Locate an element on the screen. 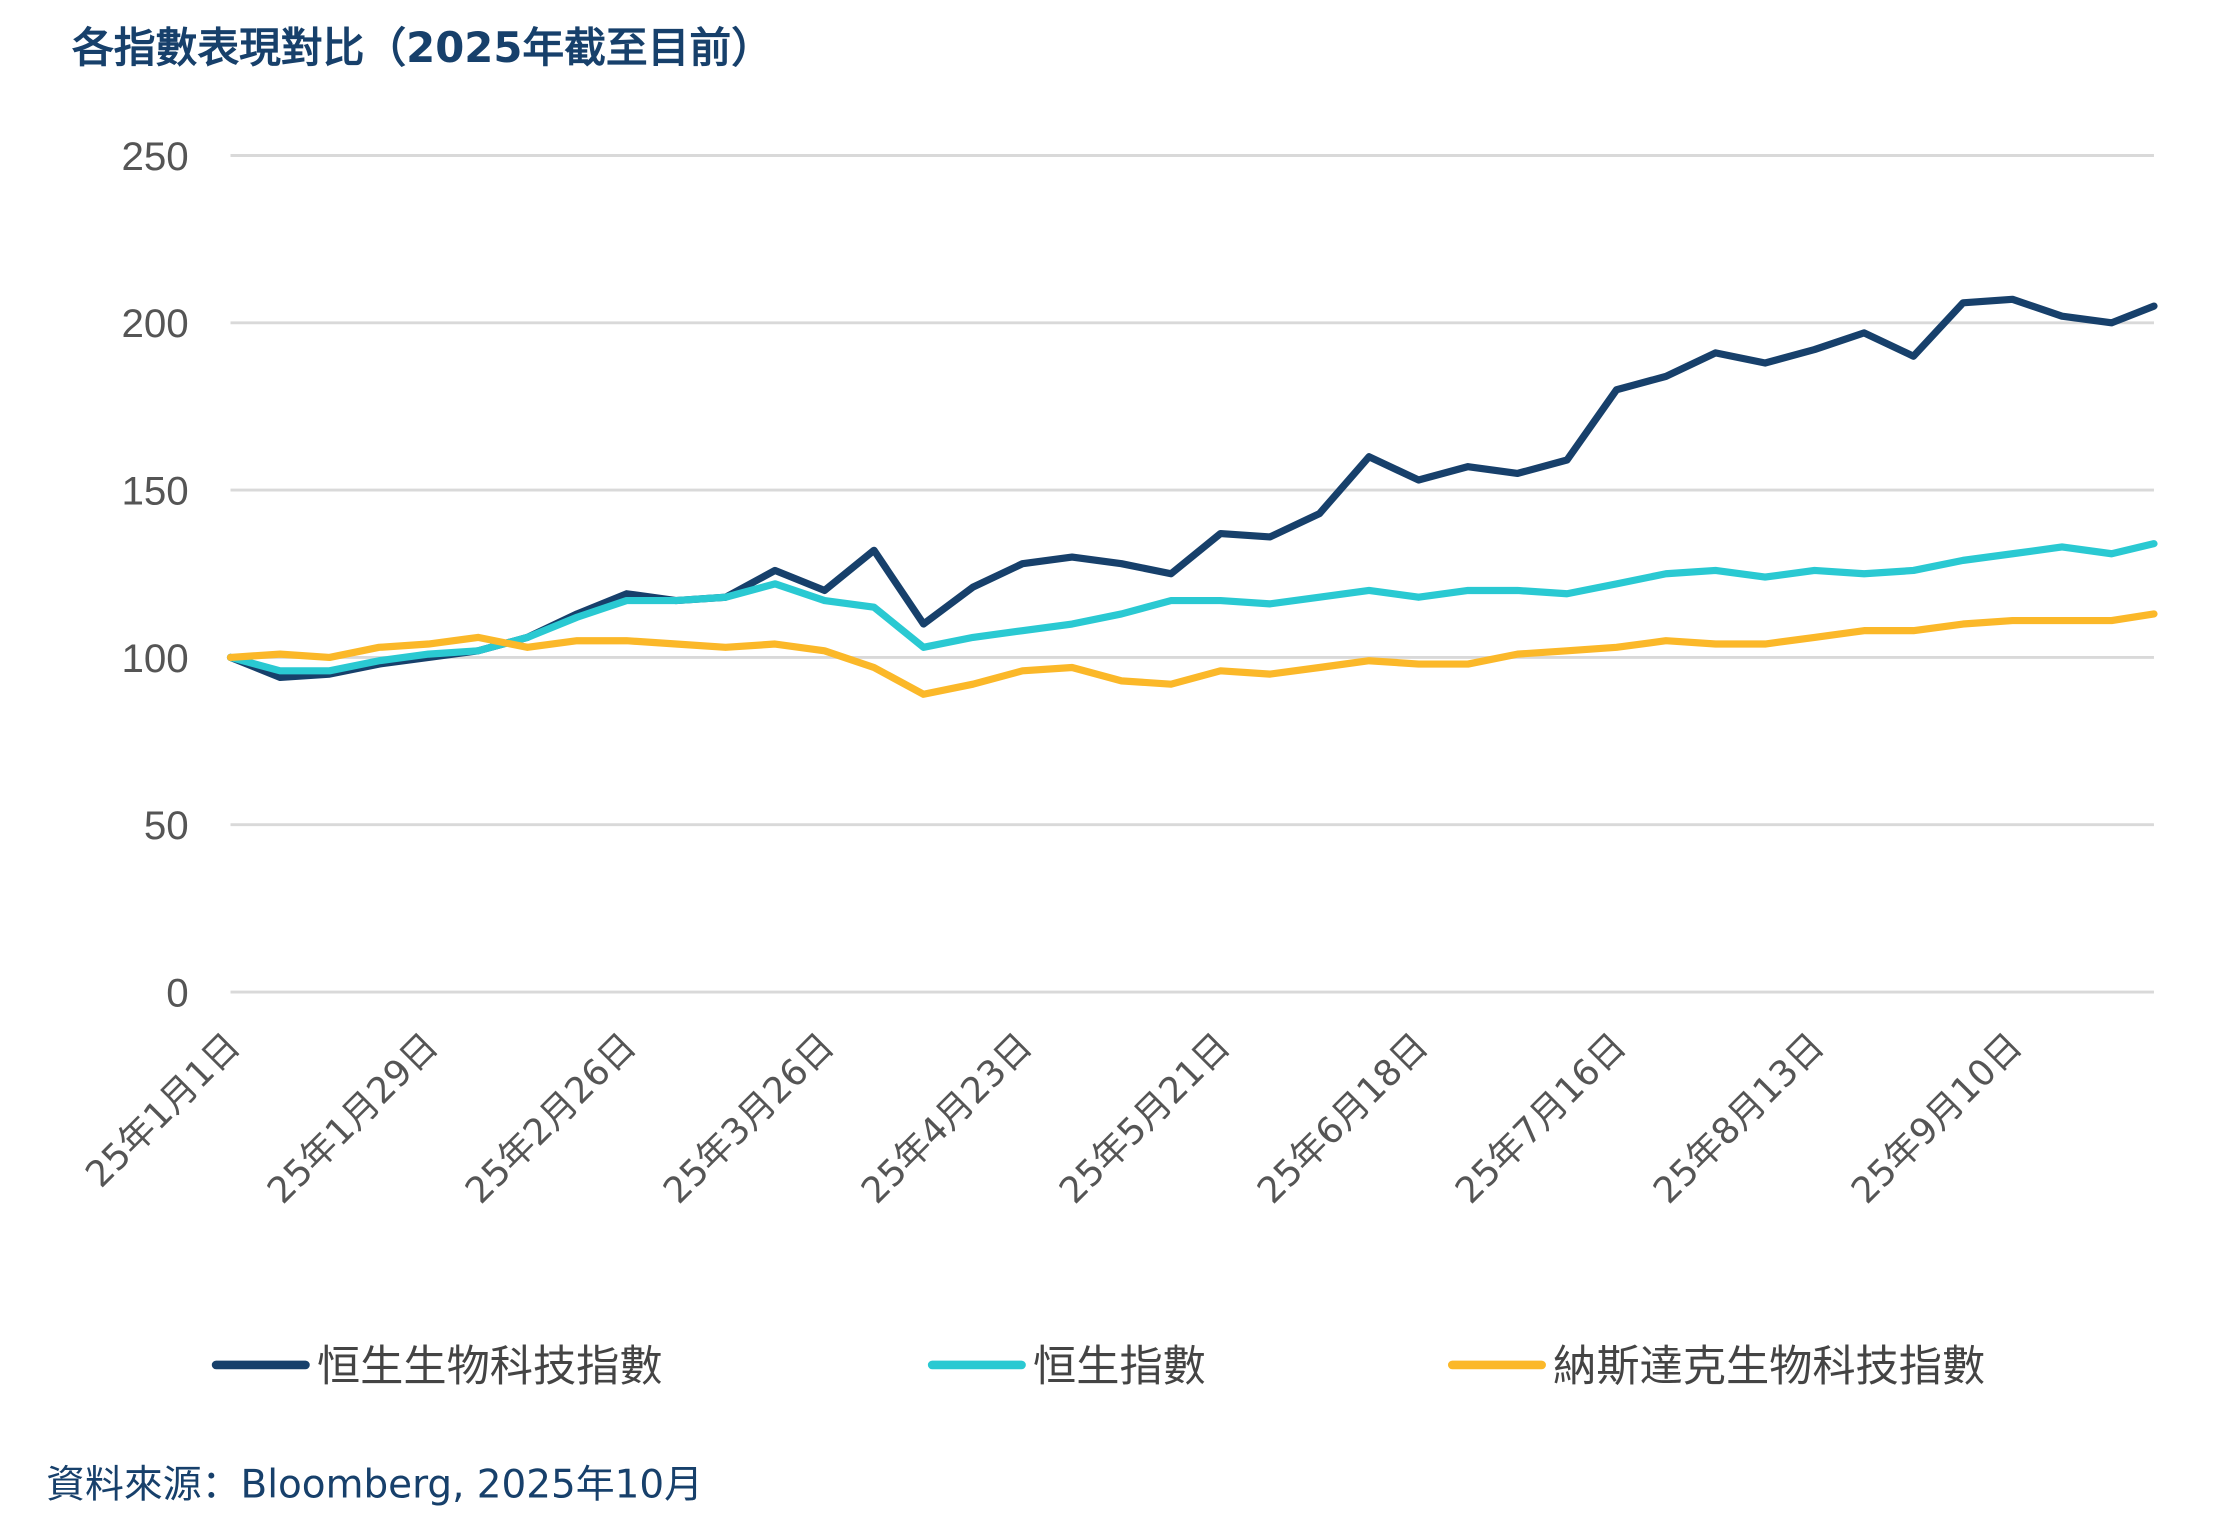  x-tick-label: 25年8月13日 is located at coordinates (1739, 1119).